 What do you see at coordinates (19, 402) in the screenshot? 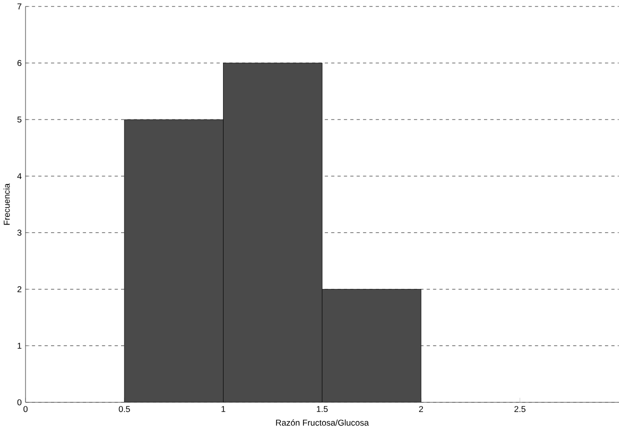
I see `y-tick-label: 0` at bounding box center [19, 402].